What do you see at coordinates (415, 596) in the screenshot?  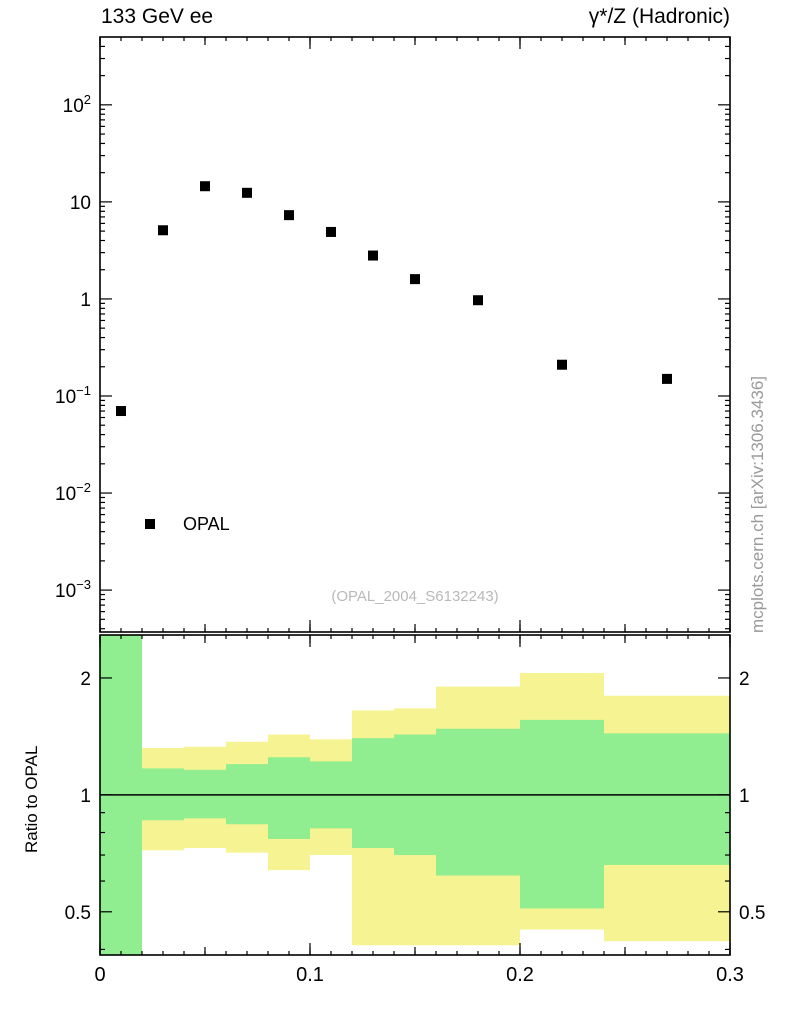 I see `analysis-id-label: (OPAL_2004_S6132243)` at bounding box center [415, 596].